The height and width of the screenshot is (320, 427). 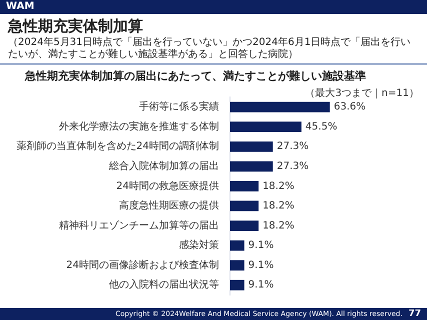 What do you see at coordinates (169, 206) in the screenshot?
I see `y-tick-label: 高度急性期医療の提供` at bounding box center [169, 206].